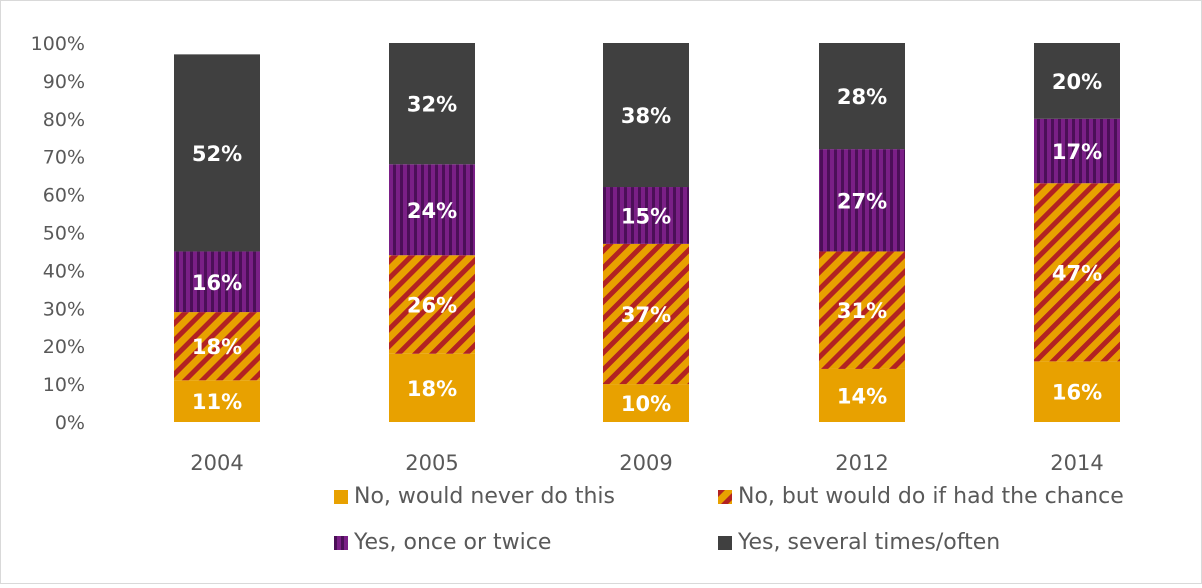  I want to click on data-label: 15%, so click(646, 216).